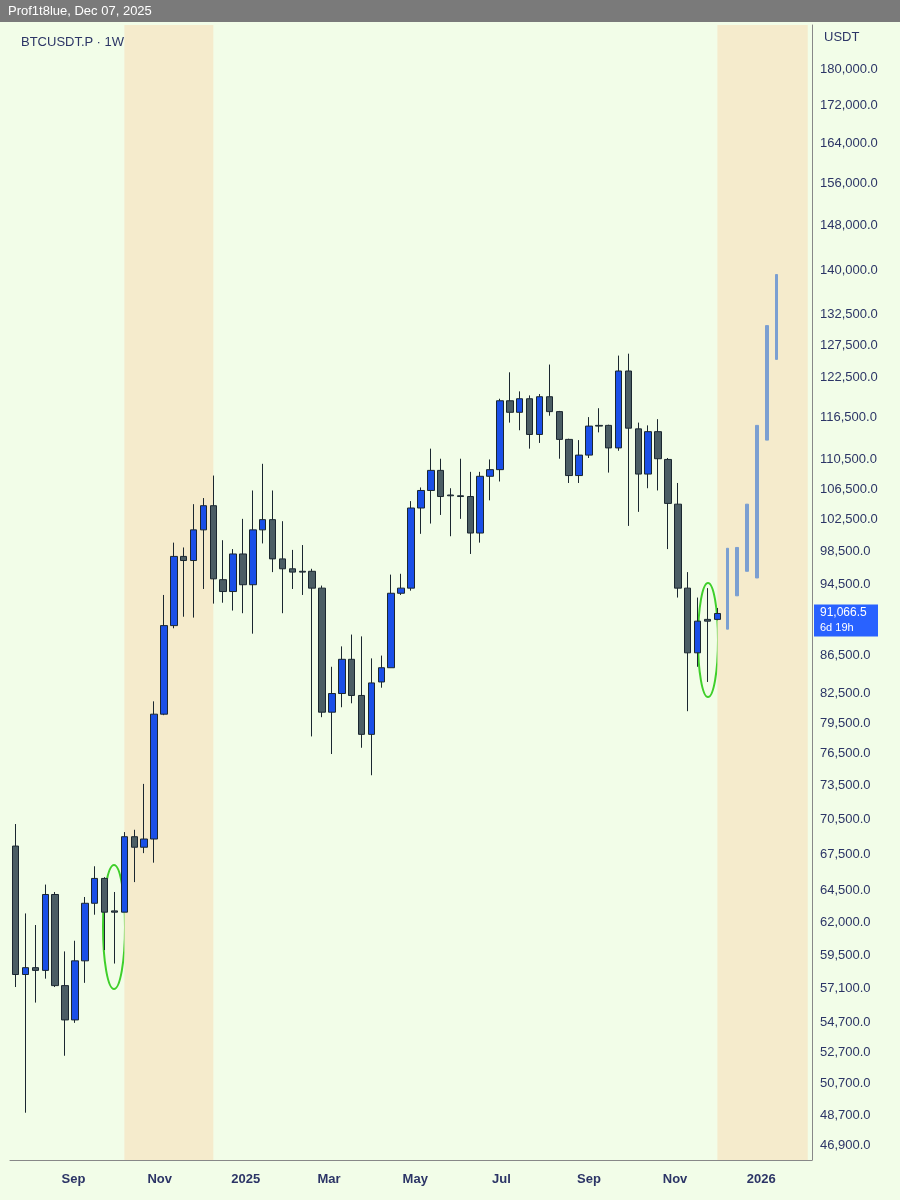 The width and height of the screenshot is (900, 1200). What do you see at coordinates (450, 11) in the screenshot?
I see `text: Prof1t8lue, Dec 07, 2025` at bounding box center [450, 11].